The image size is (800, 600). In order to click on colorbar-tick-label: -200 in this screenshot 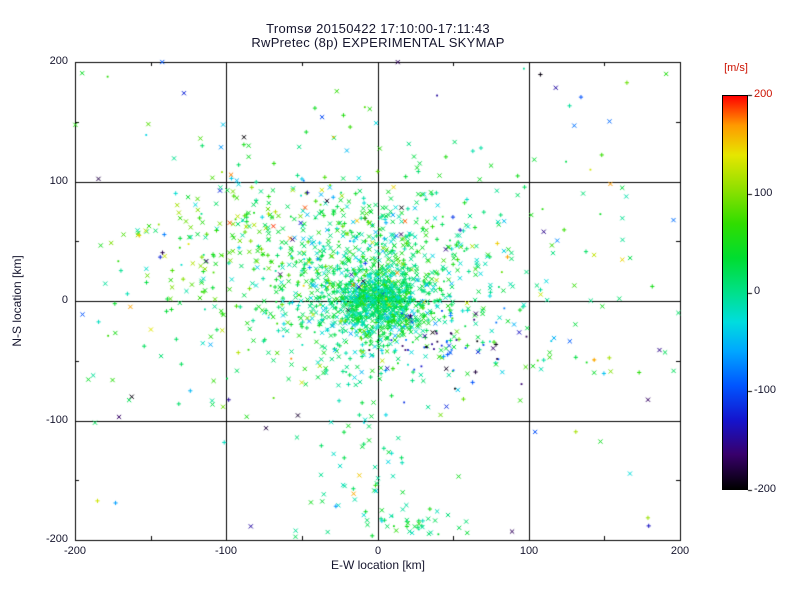, I will do `click(765, 489)`.